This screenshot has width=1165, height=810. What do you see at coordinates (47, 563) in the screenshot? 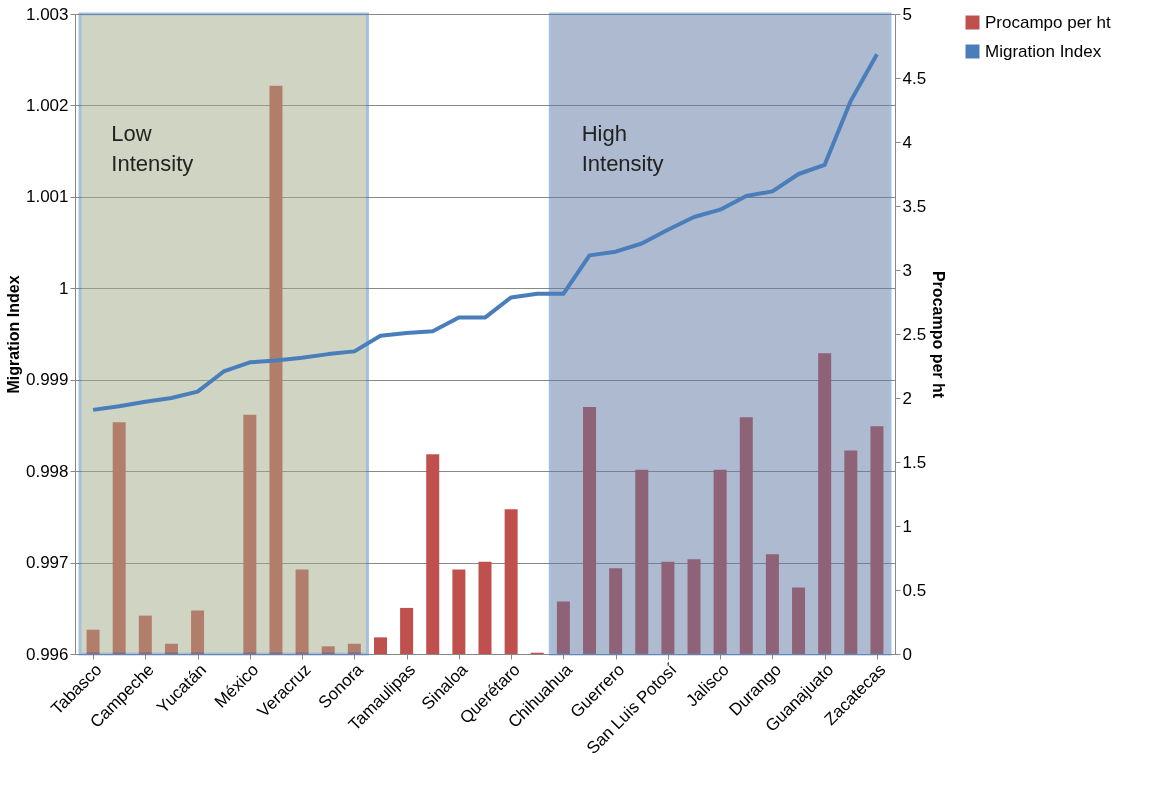
I see `y-tick-label: 0.997` at bounding box center [47, 563].